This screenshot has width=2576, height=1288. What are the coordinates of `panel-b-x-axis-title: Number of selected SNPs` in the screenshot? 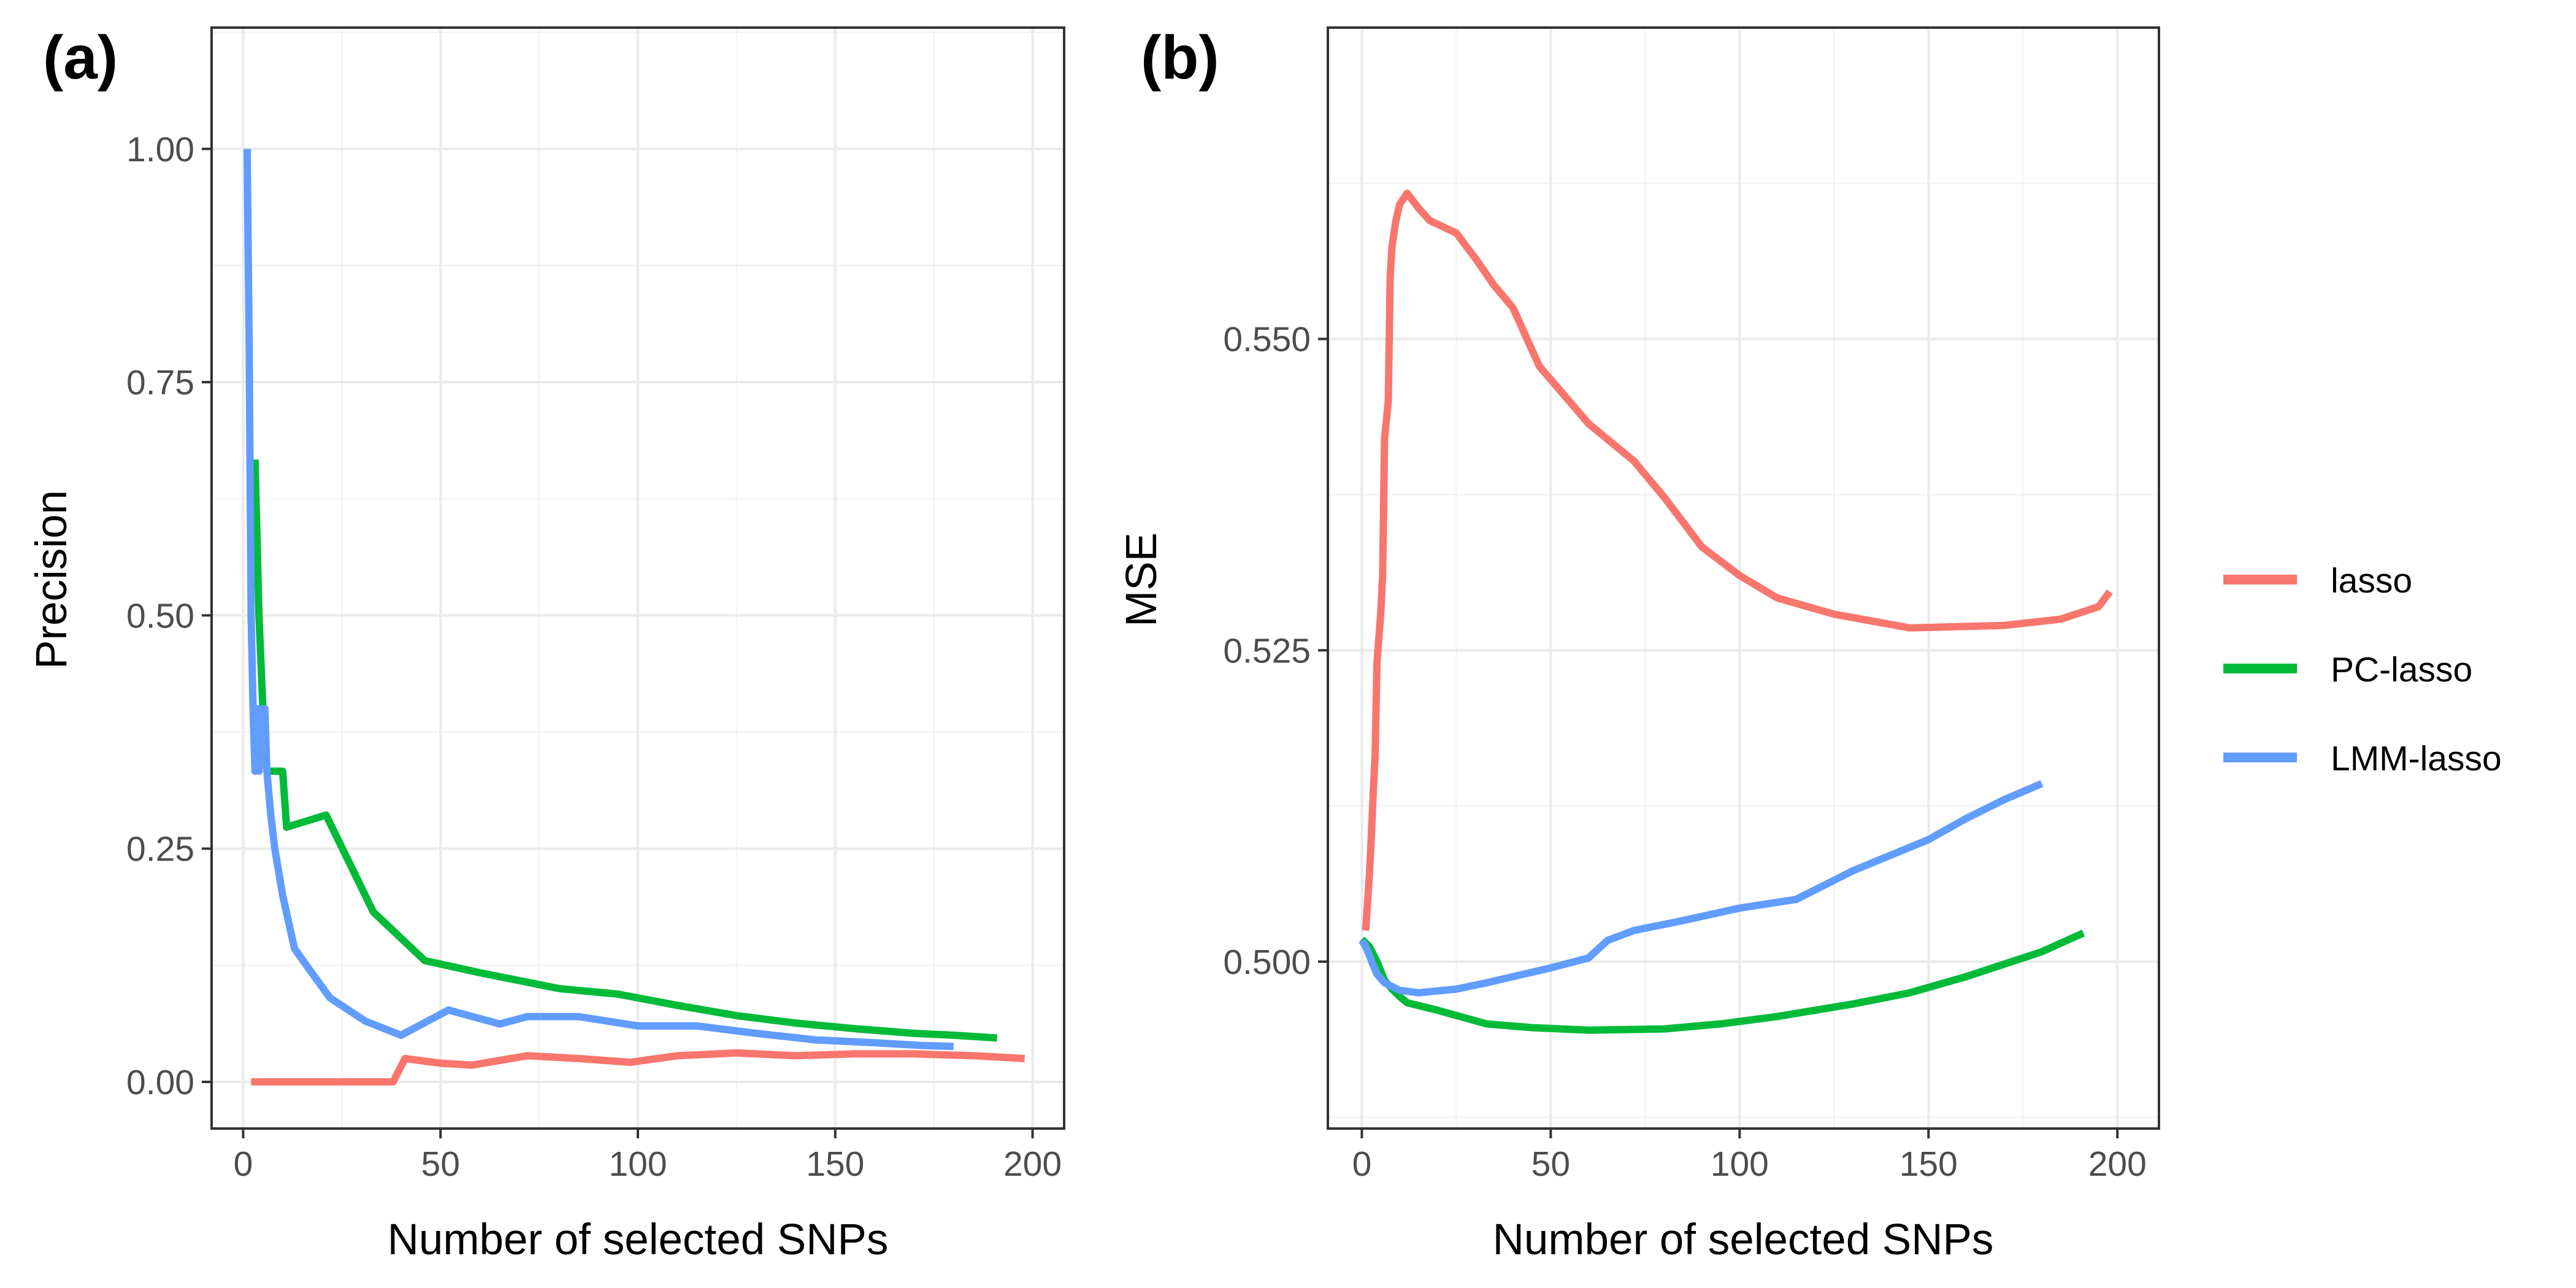 It's located at (1743, 1240).